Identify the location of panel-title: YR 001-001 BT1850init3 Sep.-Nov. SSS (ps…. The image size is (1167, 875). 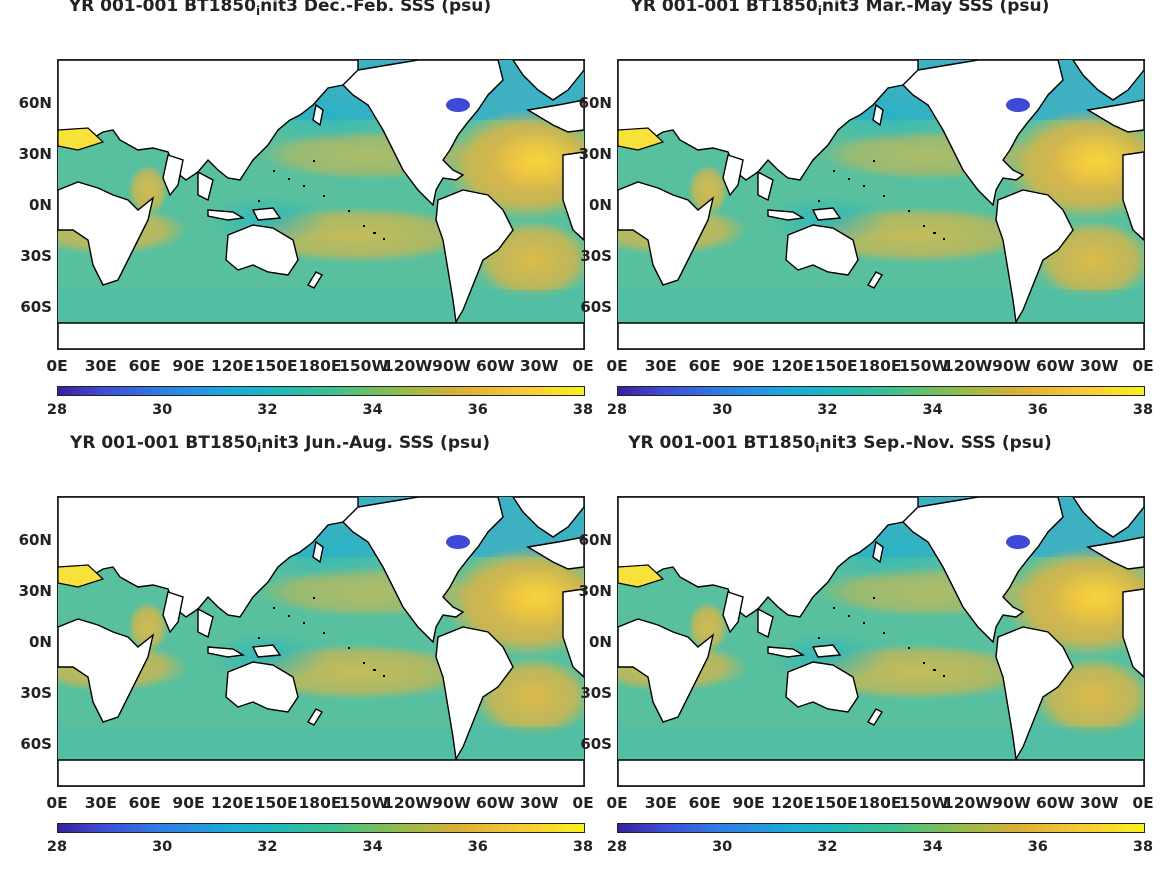
(840, 444).